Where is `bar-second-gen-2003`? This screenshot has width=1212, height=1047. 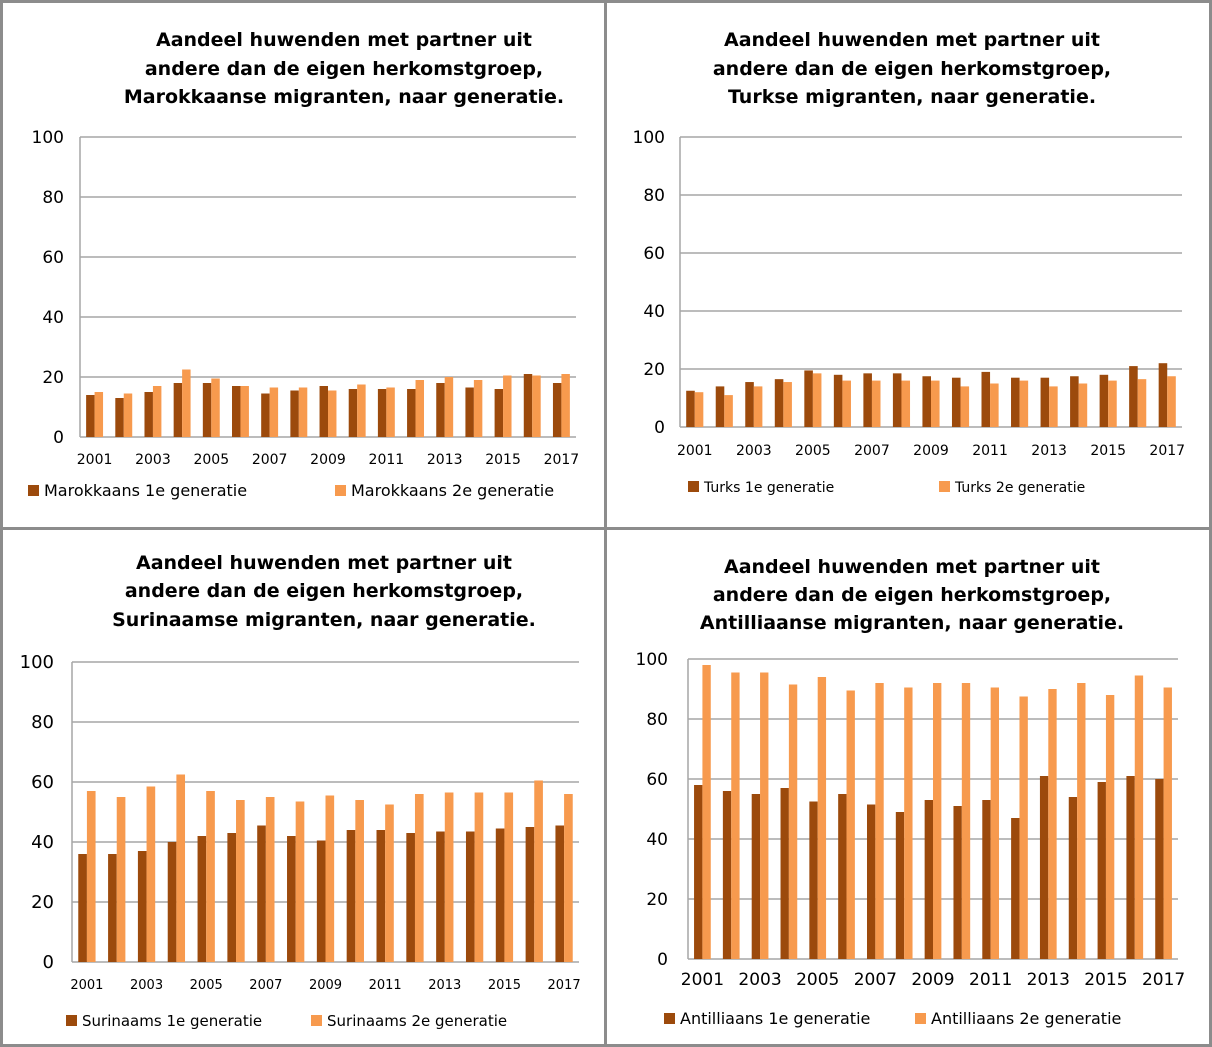 bar-second-gen-2003 is located at coordinates (764, 815).